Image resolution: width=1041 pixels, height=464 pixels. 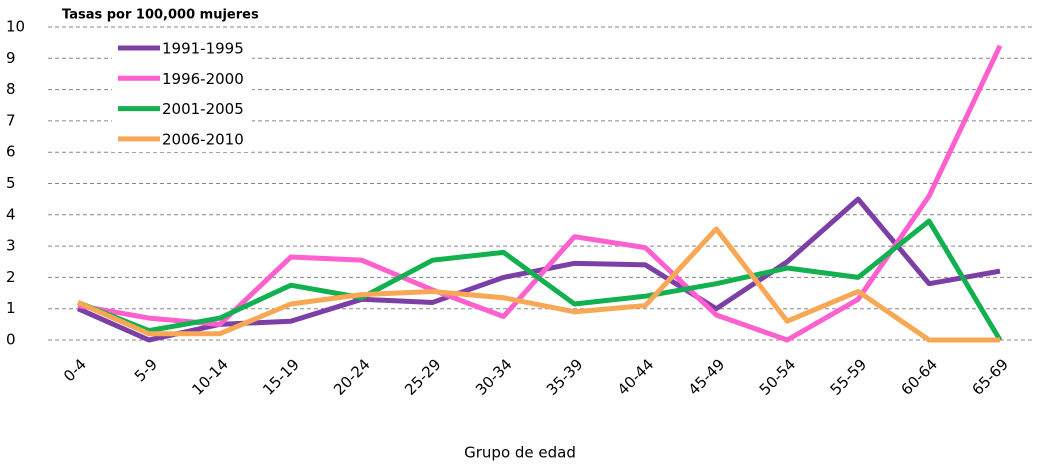 I want to click on y-tick-label: 0, so click(x=11, y=340).